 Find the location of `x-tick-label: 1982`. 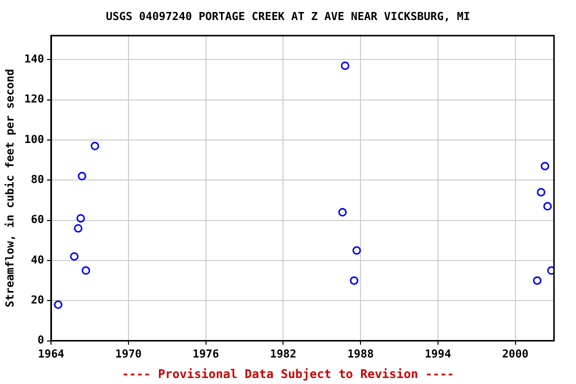

x-tick-label: 1982 is located at coordinates (283, 353).